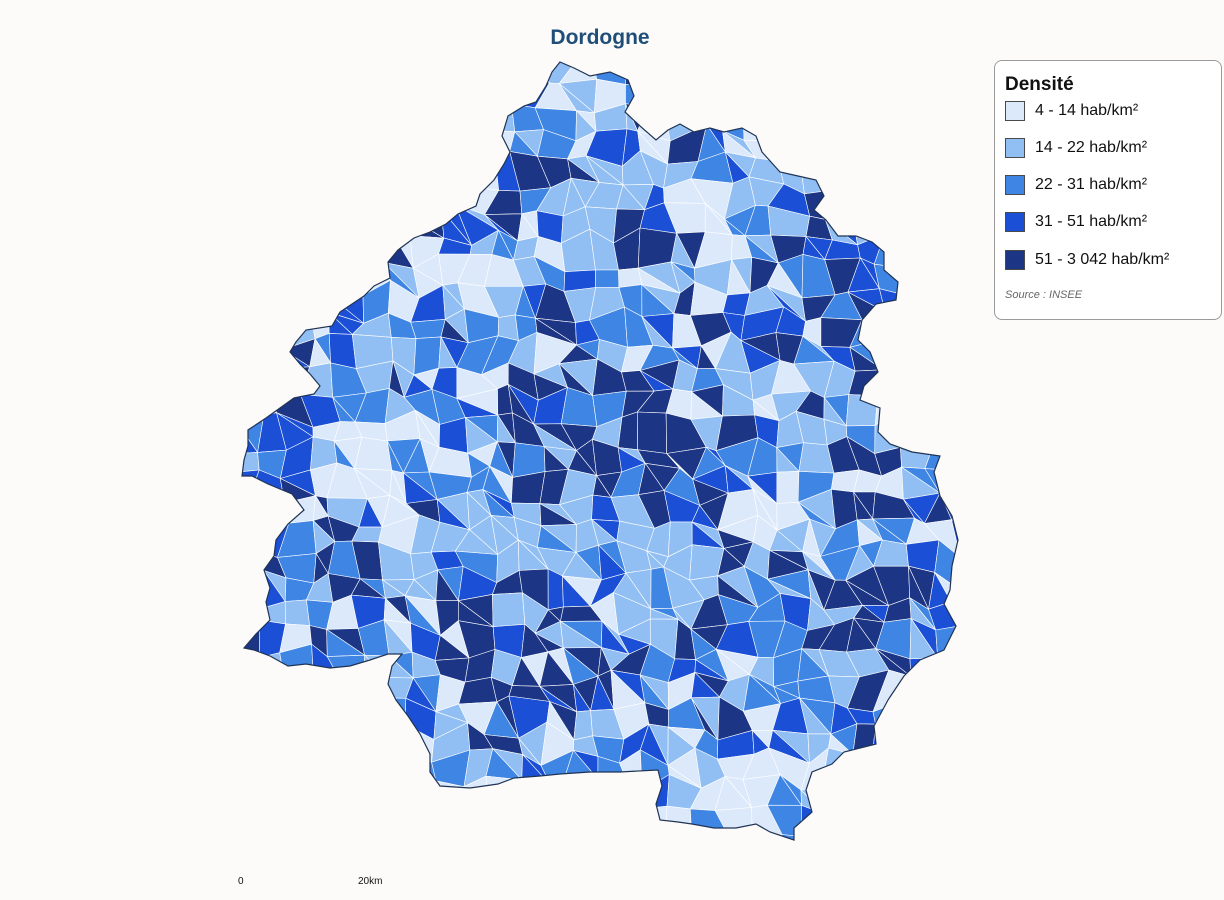  I want to click on legend-label: 22 - 31 hab/km², so click(1091, 184).